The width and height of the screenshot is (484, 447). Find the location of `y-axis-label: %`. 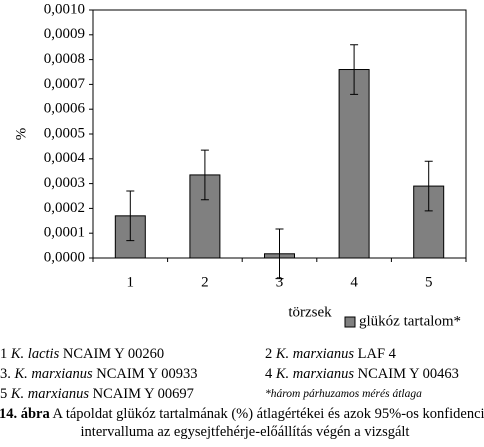

y-axis-label: % is located at coordinates (21, 134).